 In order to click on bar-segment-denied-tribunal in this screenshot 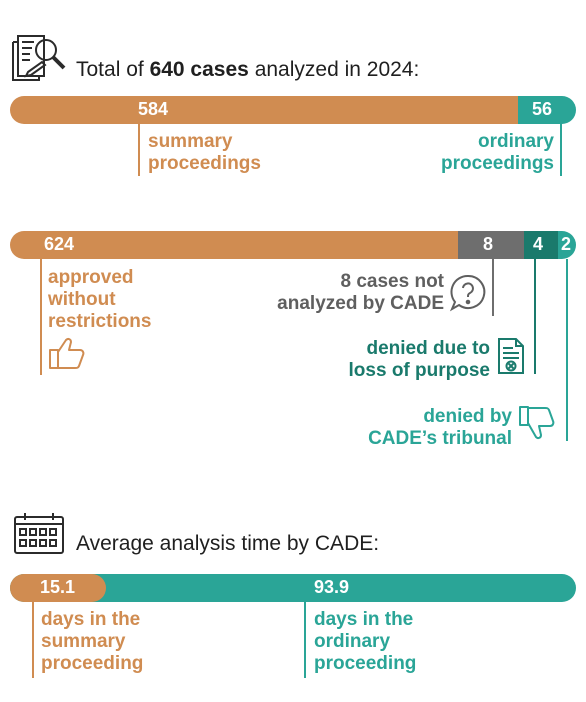, I will do `click(567, 245)`.